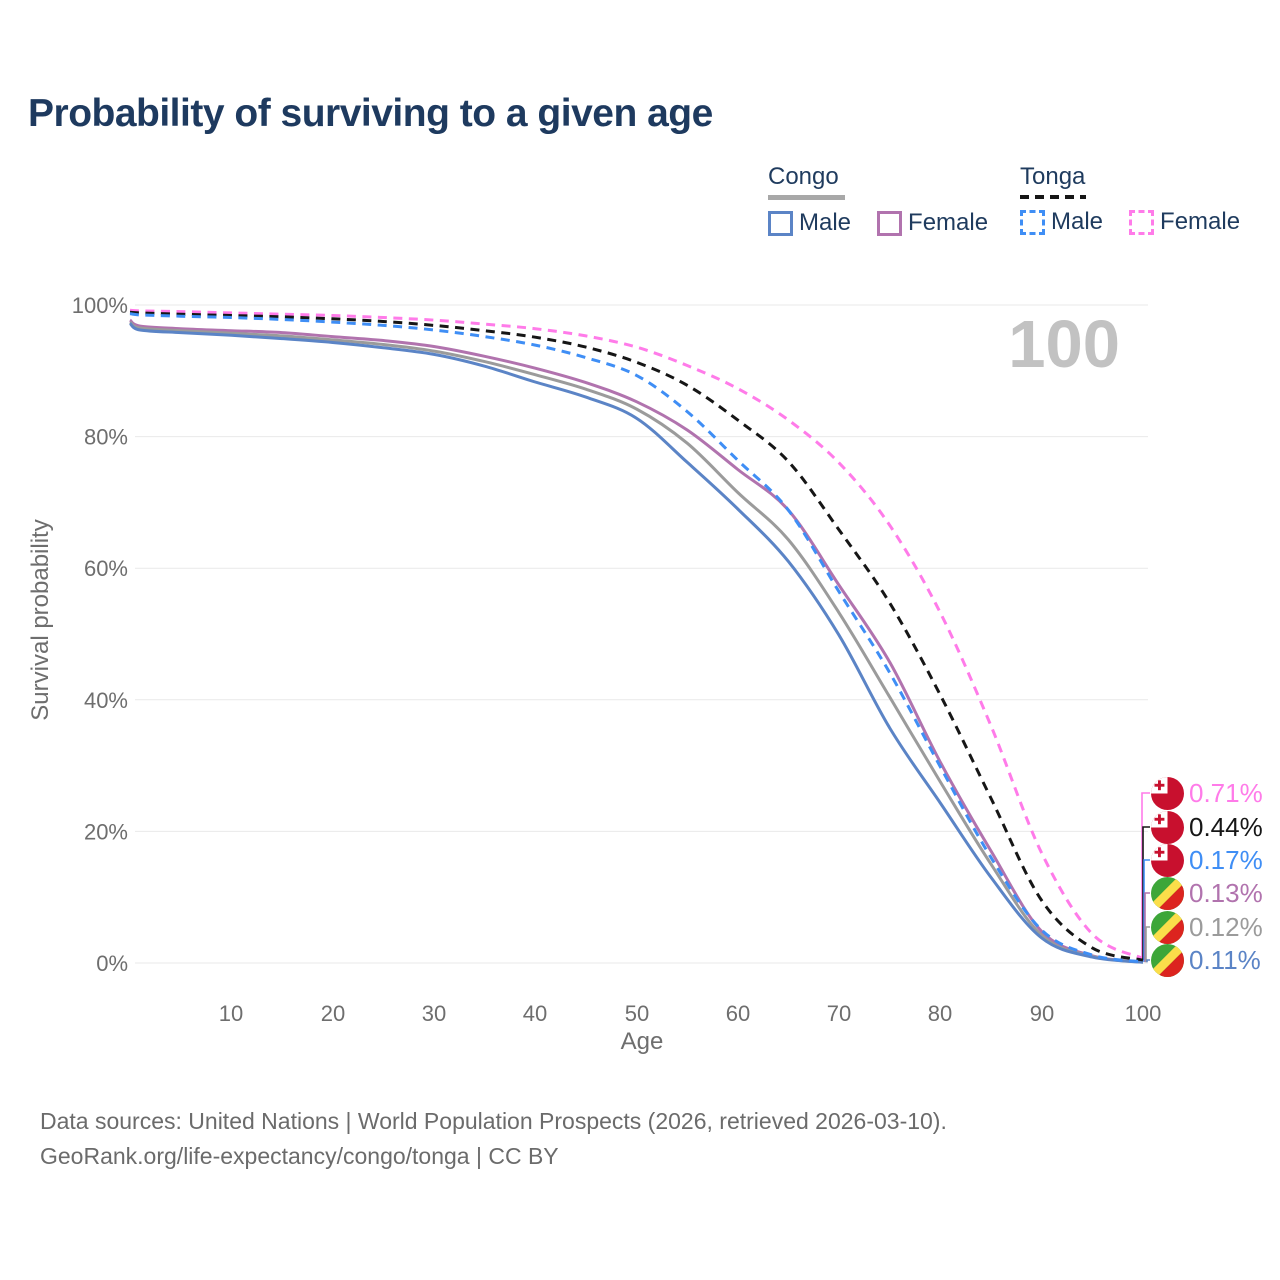 The height and width of the screenshot is (1280, 1280). Describe the element at coordinates (112, 963) in the screenshot. I see `y-tick-label: 0%` at that location.